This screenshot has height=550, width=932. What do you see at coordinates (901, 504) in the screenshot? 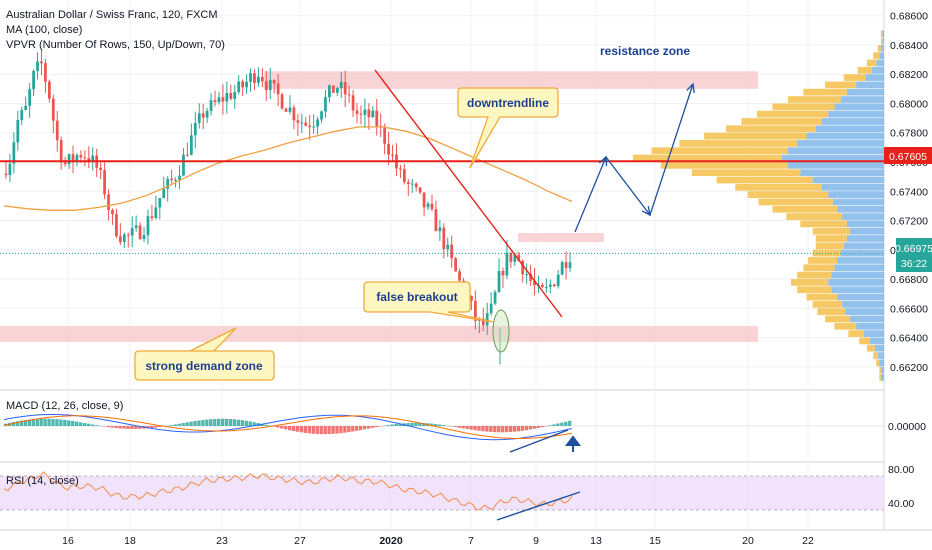
I see `rsi-axis-tick-40: 40.00` at bounding box center [901, 504].